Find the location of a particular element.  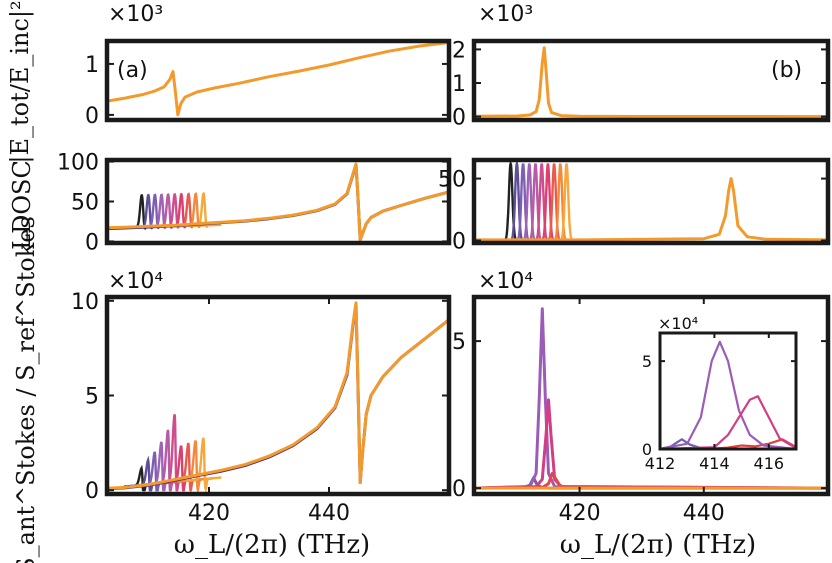

multiplier-bottom-b: ×10⁴ is located at coordinates (505, 281).